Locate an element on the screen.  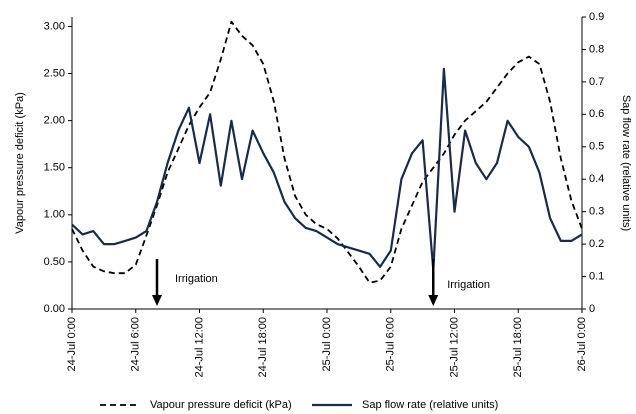
y2-tick-label: 0 is located at coordinates (592, 309).